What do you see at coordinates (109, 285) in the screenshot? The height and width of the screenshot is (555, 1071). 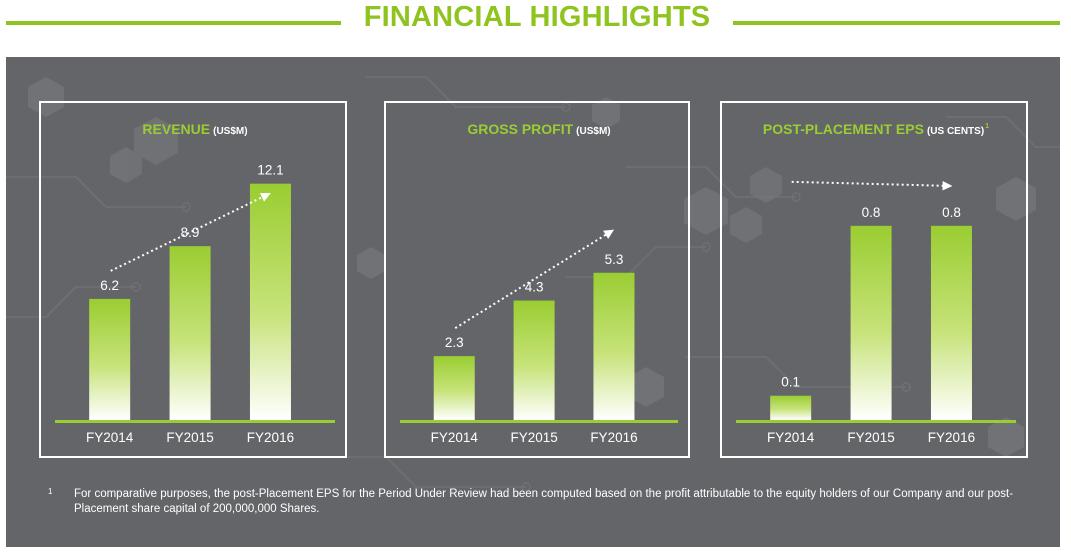 I see `value-label: 6.2` at bounding box center [109, 285].